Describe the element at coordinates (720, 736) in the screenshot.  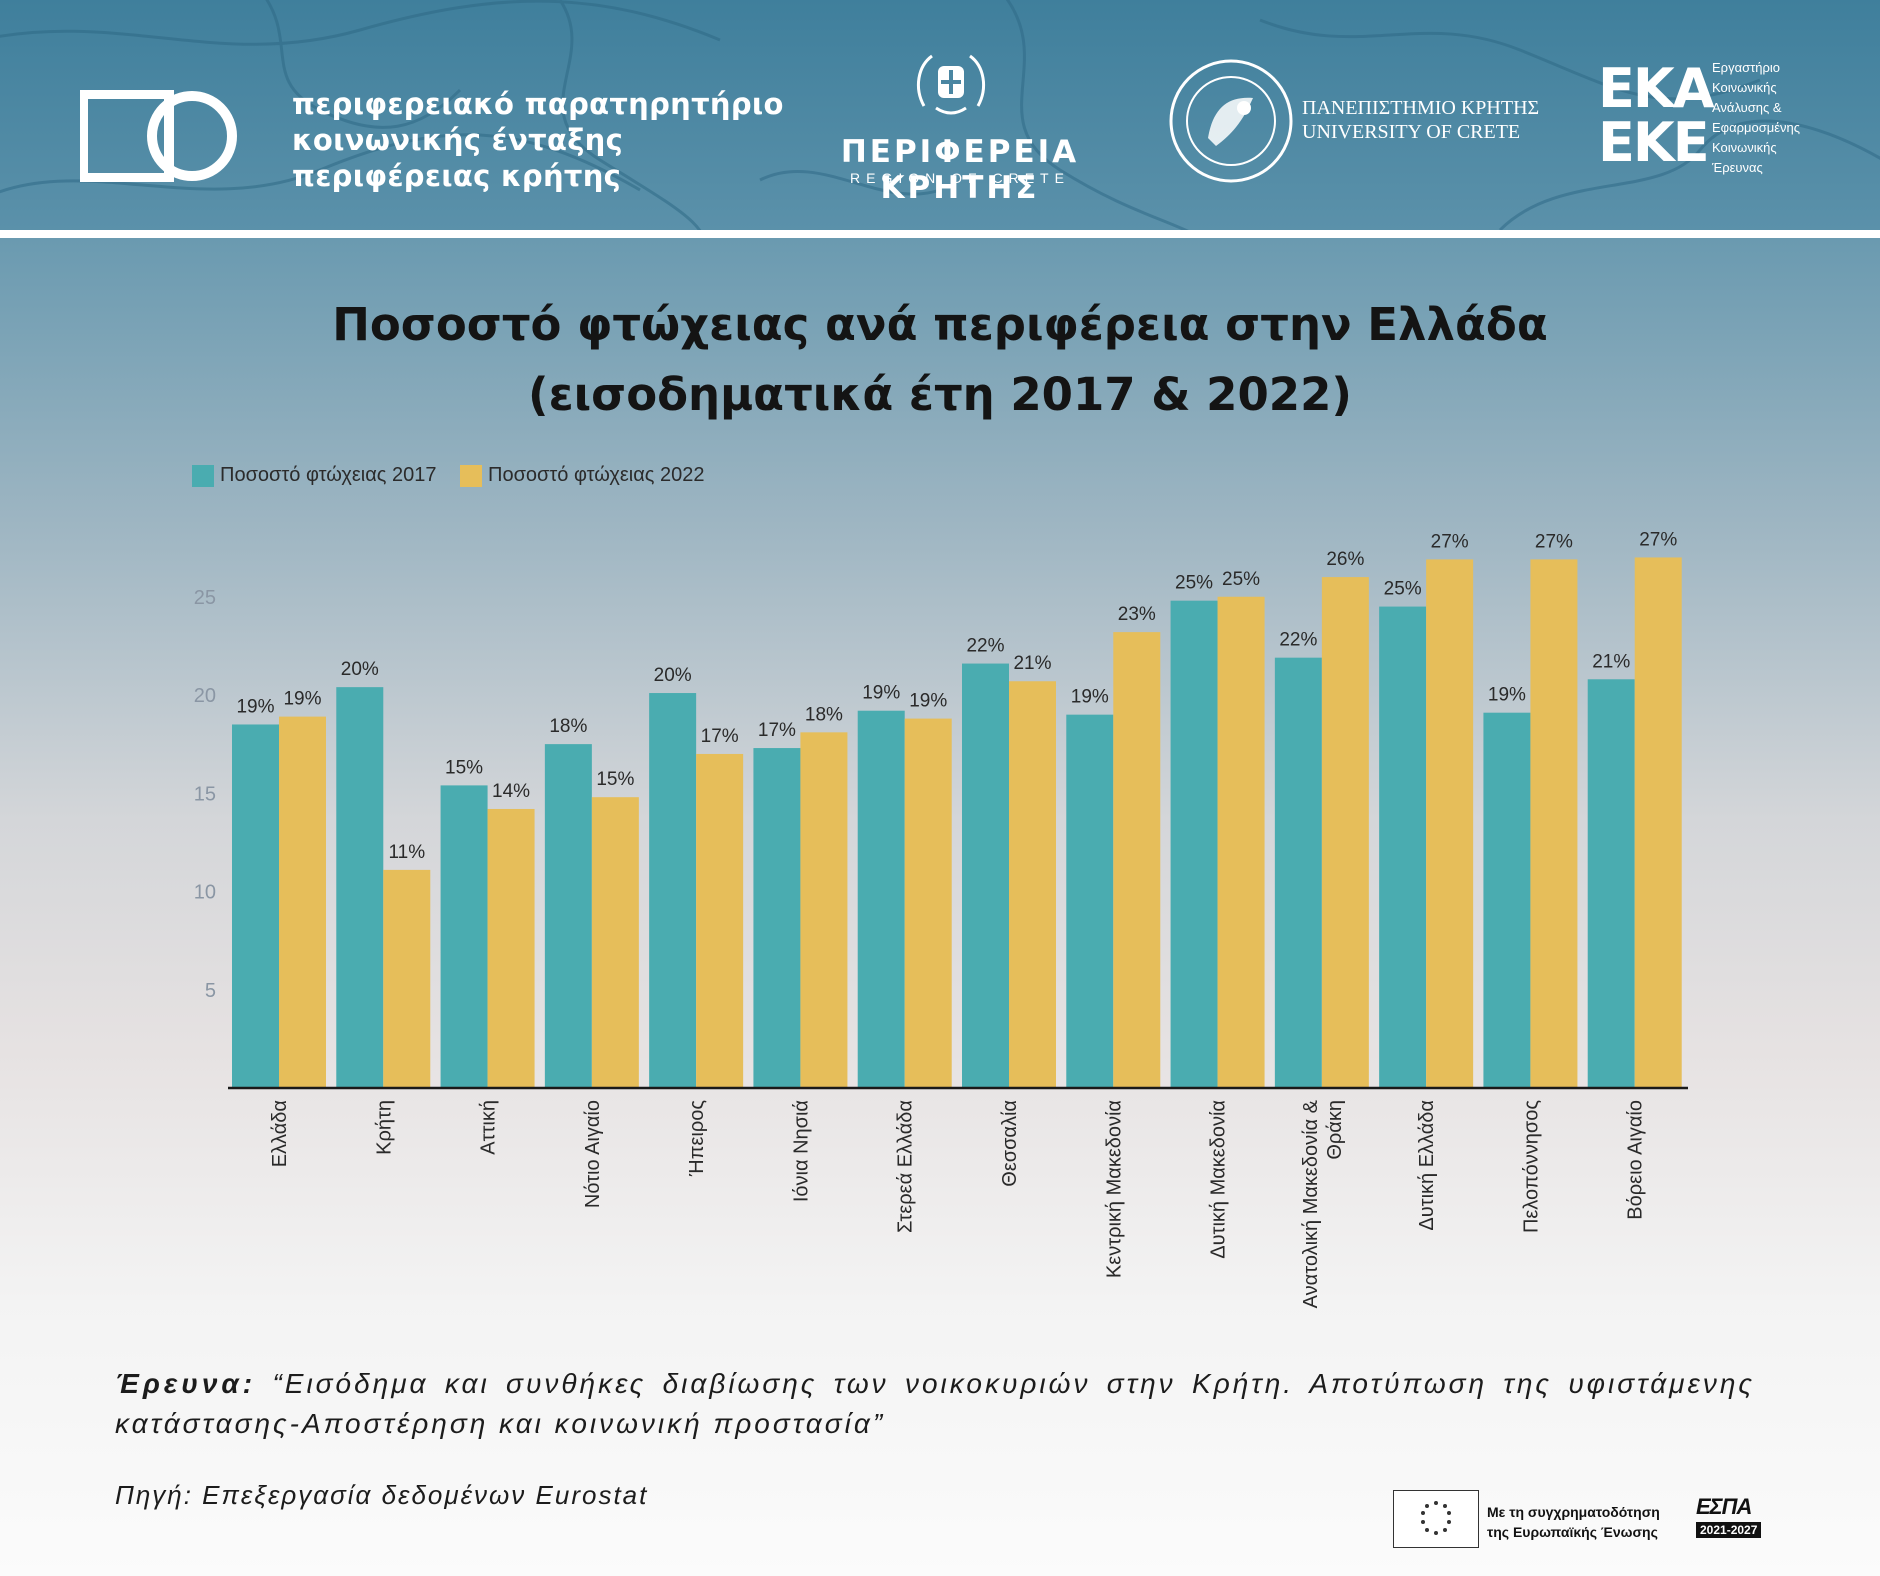
I see `data-label-2022: 17%` at that location.